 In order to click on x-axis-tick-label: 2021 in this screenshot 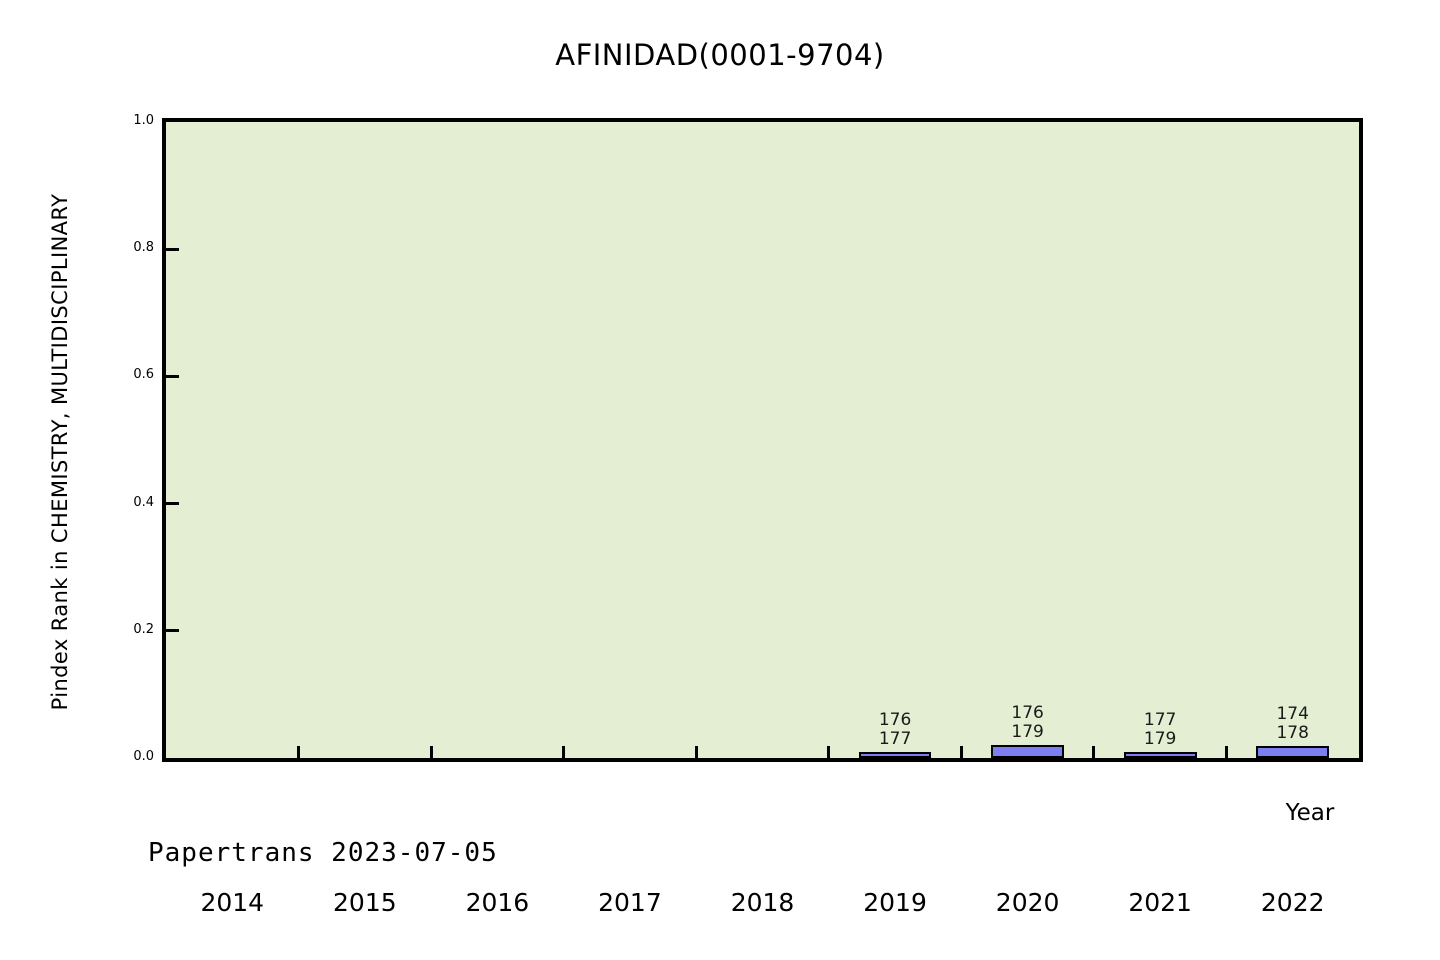, I will do `click(1160, 902)`.